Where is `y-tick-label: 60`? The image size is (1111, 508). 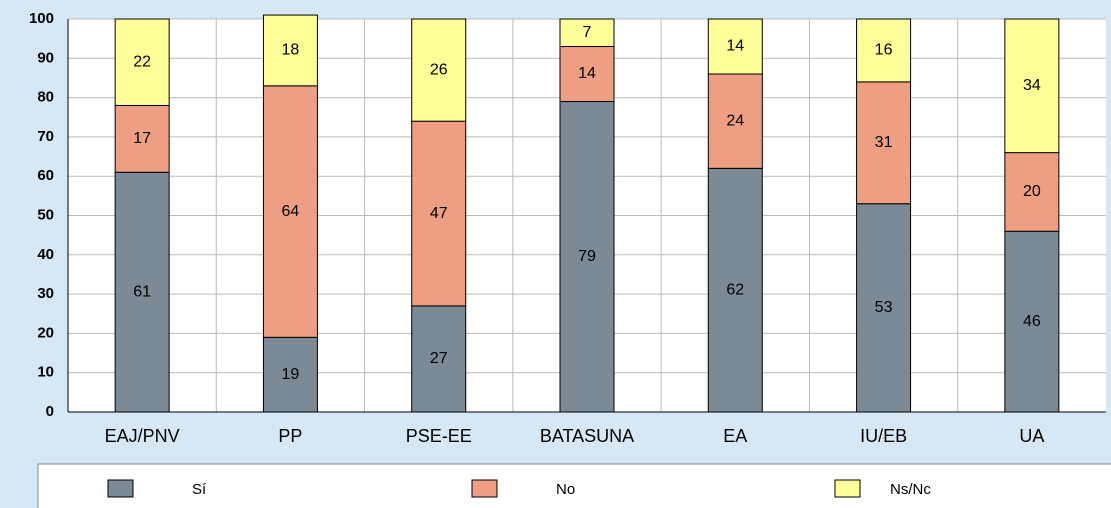
y-tick-label: 60 is located at coordinates (45, 175).